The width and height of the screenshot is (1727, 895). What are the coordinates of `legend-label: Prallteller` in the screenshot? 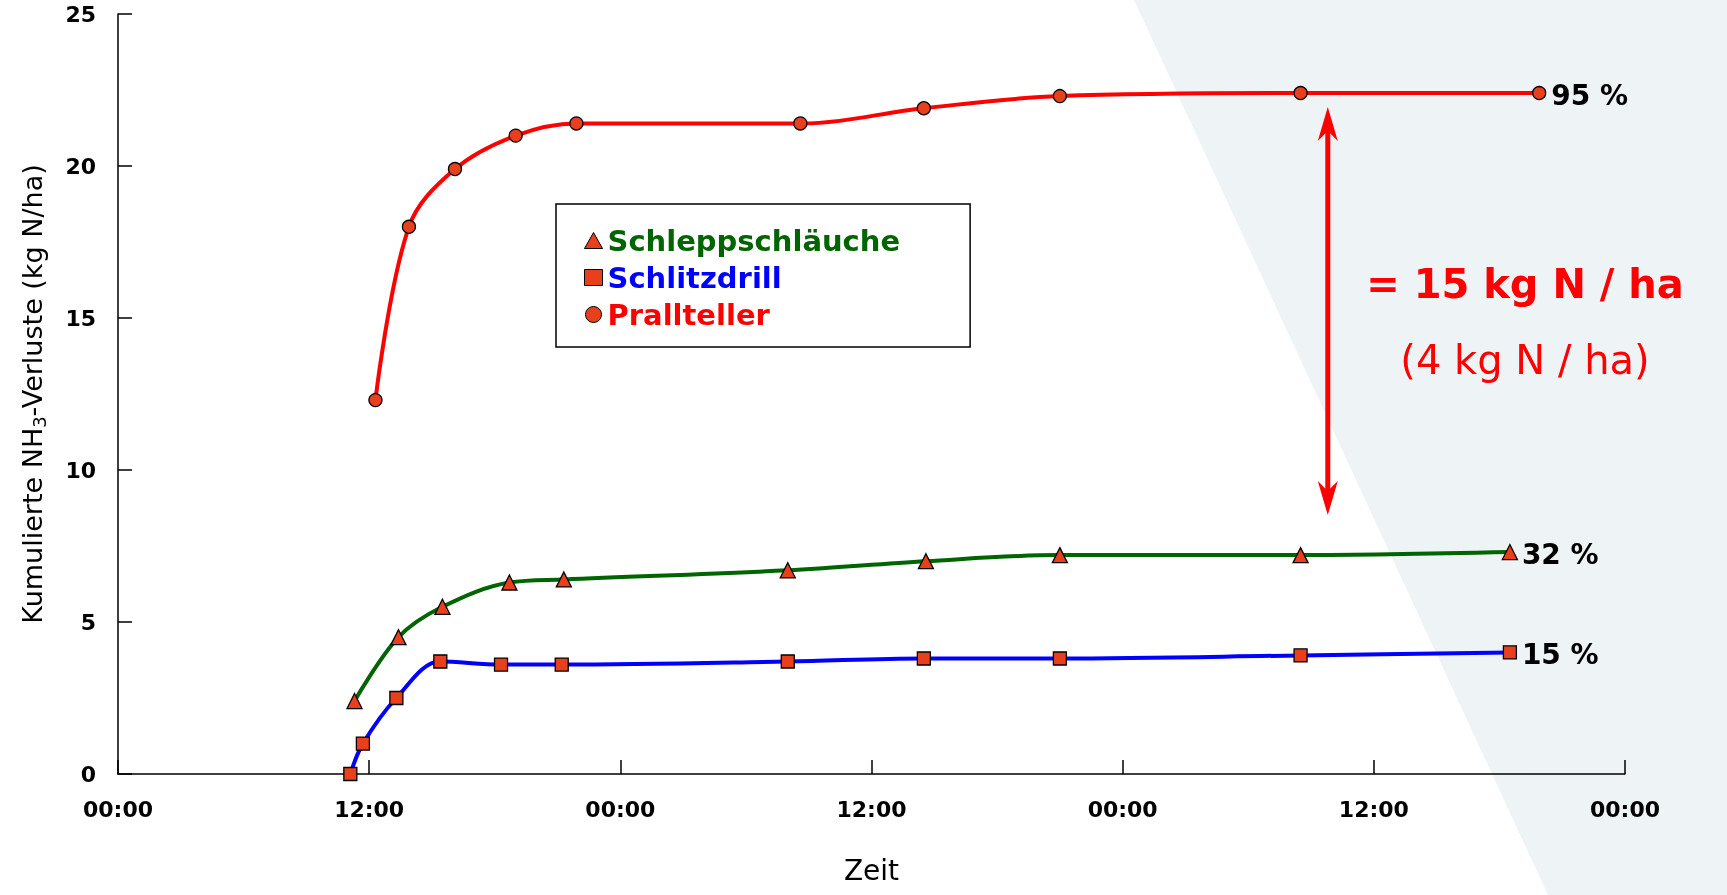 It's located at (689, 314).